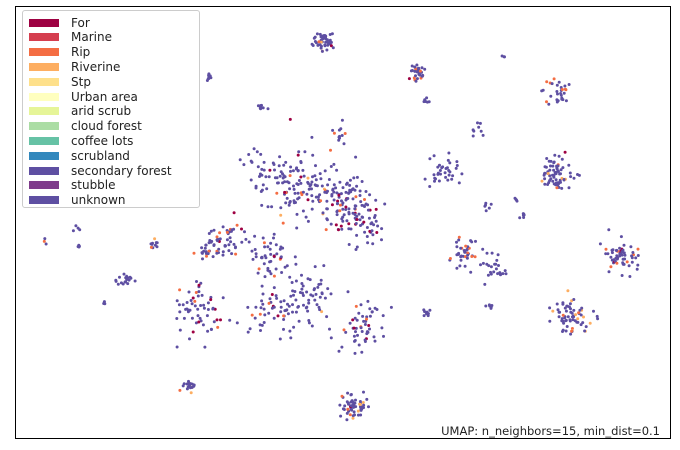  What do you see at coordinates (44, 37) in the screenshot?
I see `legend-swatch` at bounding box center [44, 37].